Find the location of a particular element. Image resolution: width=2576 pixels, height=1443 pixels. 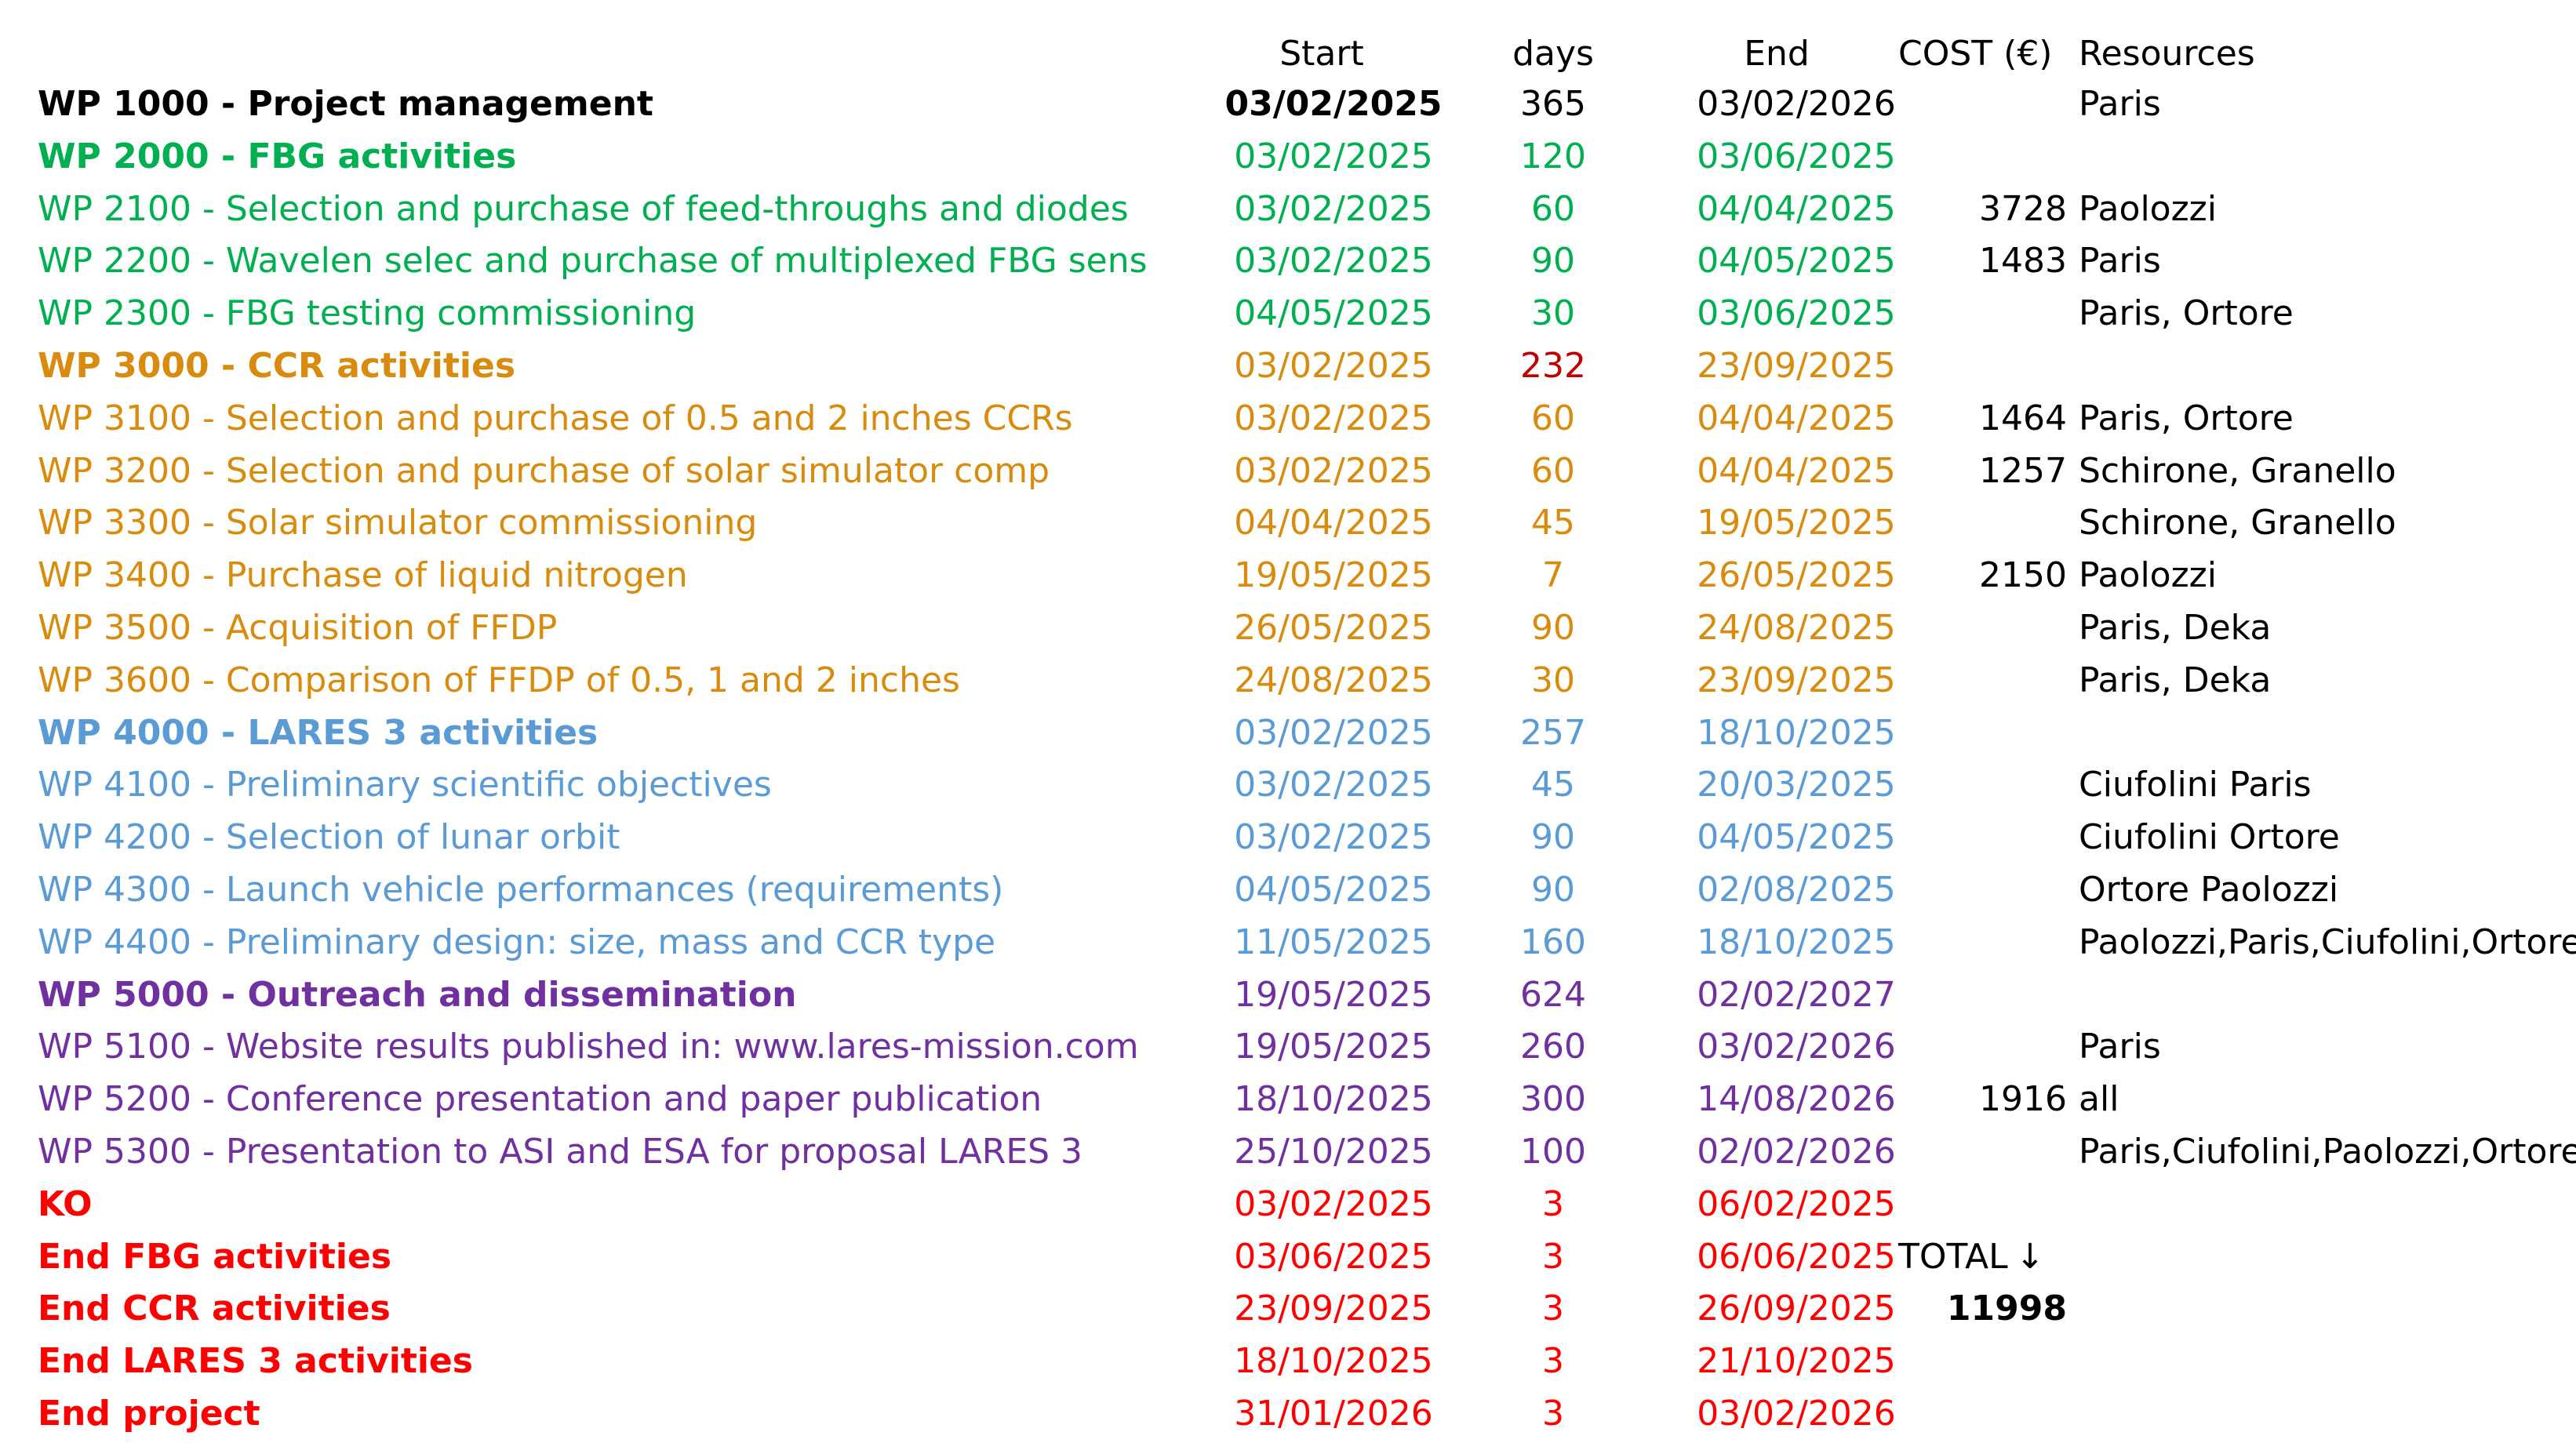

task-name: WP 3500 - Acquisition of FFDP is located at coordinates (298, 628).